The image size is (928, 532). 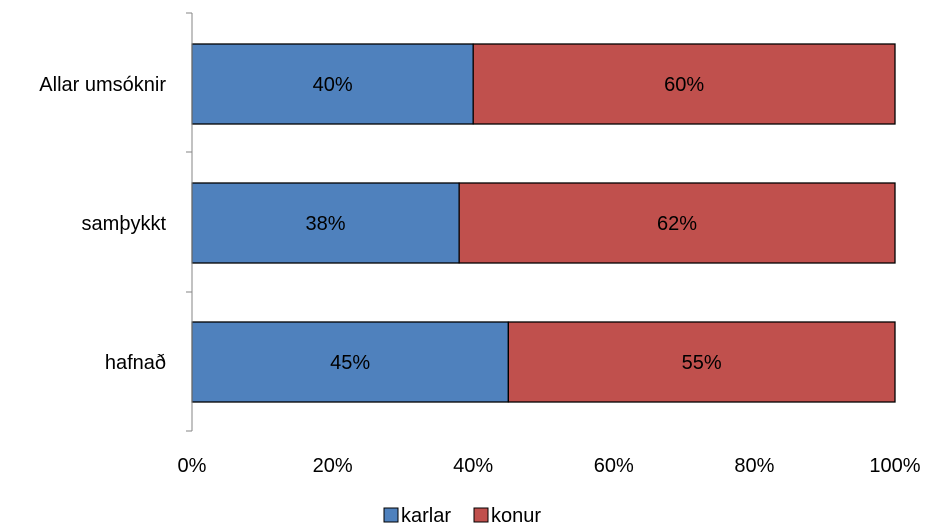 I want to click on data-label-karlar-0: 40%, so click(x=333, y=85).